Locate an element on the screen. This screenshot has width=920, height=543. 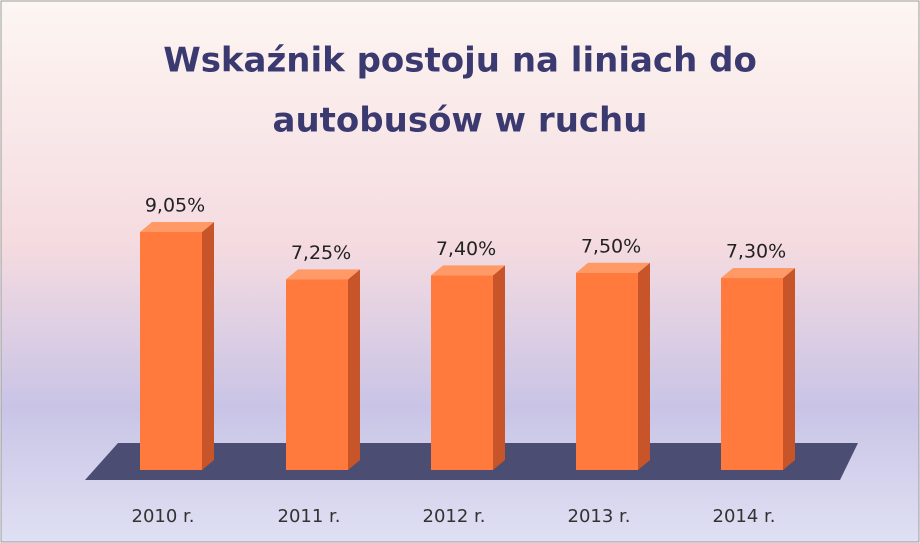
x-tick-label: 2014 r. is located at coordinates (744, 516).